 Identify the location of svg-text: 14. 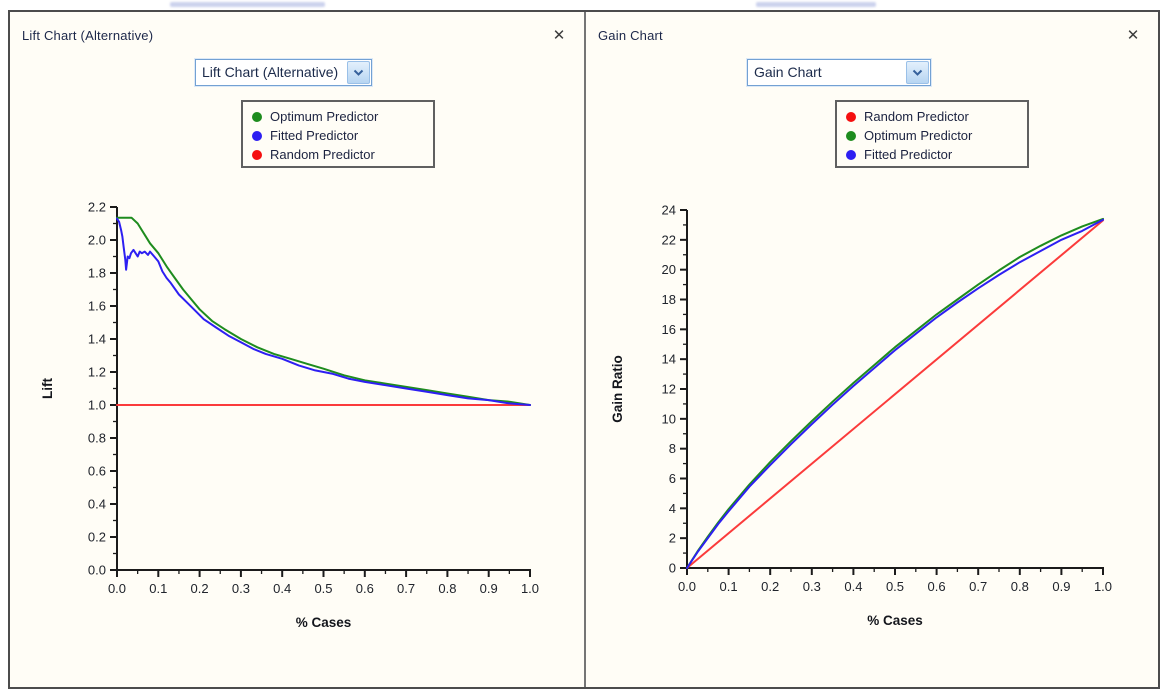
(669, 359).